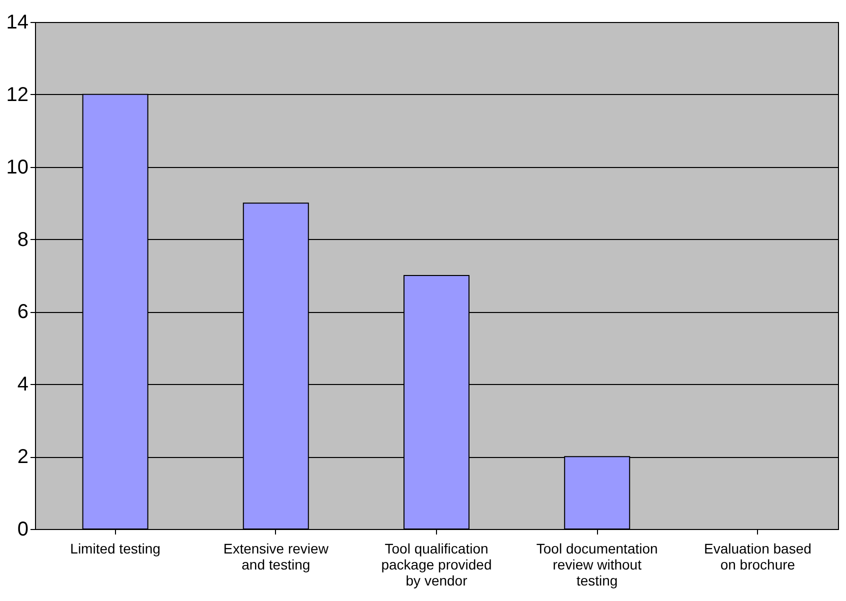 The width and height of the screenshot is (846, 601). What do you see at coordinates (22, 457) in the screenshot?
I see `y-tick-label: 2` at bounding box center [22, 457].